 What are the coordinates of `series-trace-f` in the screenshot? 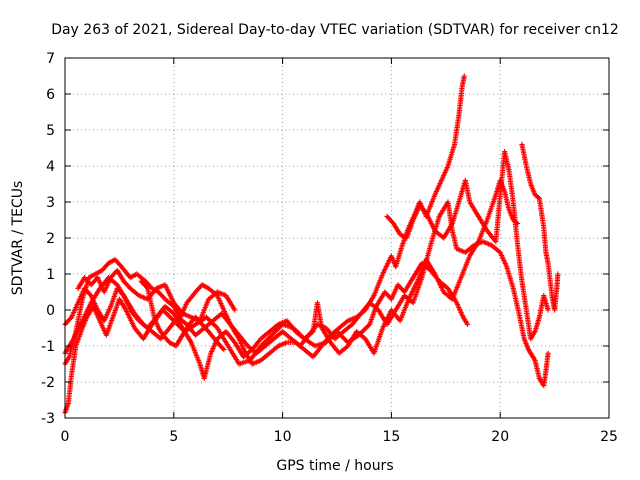 It's located at (540, 227).